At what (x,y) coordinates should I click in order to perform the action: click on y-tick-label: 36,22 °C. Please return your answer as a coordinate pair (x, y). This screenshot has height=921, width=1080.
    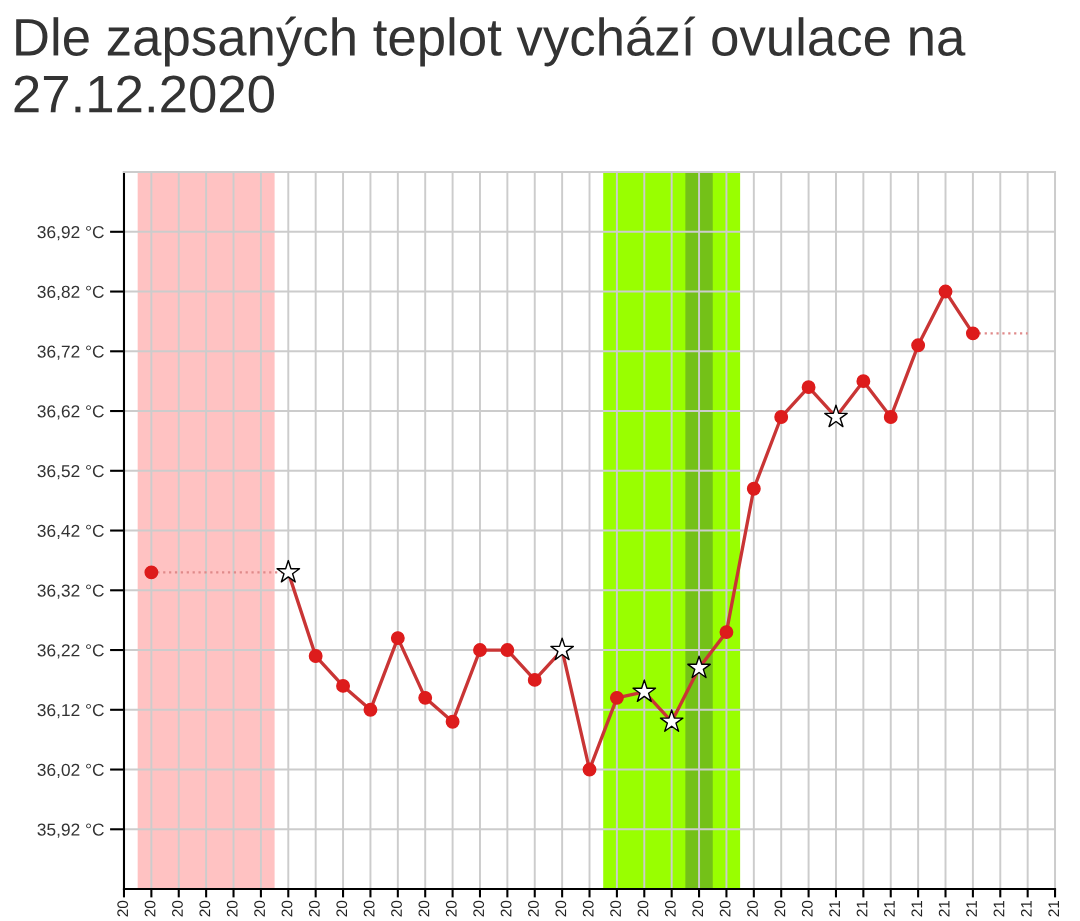
    Looking at the image, I should click on (70, 651).